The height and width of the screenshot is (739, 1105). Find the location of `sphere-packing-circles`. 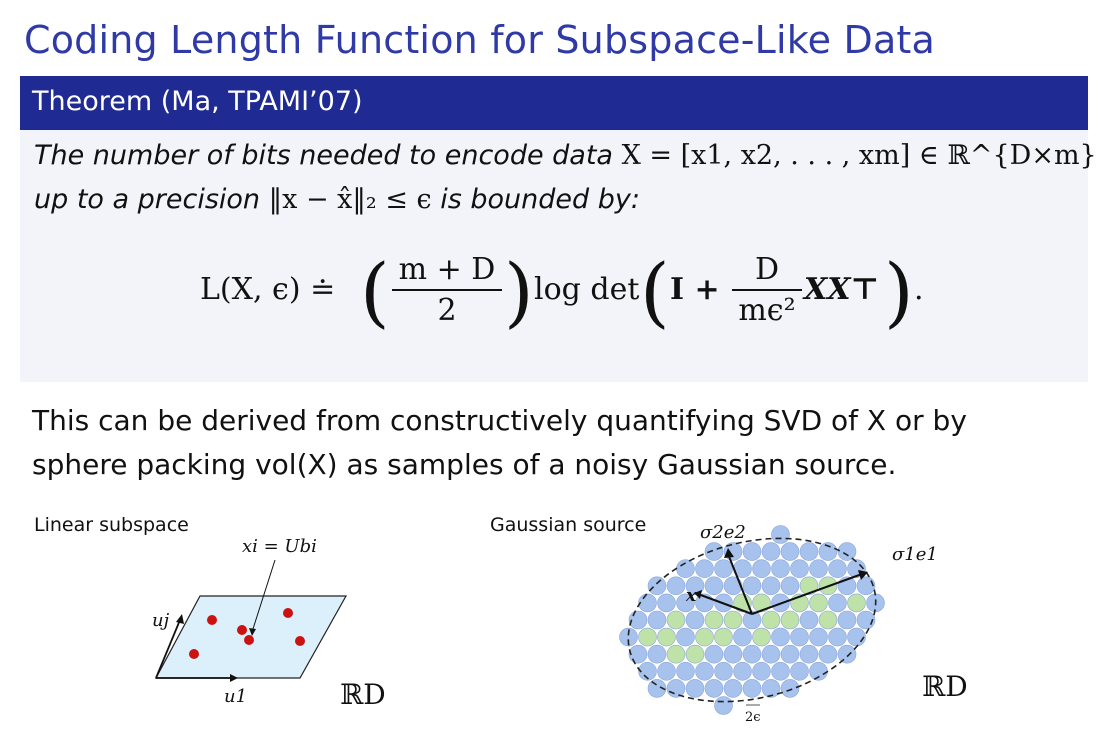

sphere-packing-circles is located at coordinates (752, 620).